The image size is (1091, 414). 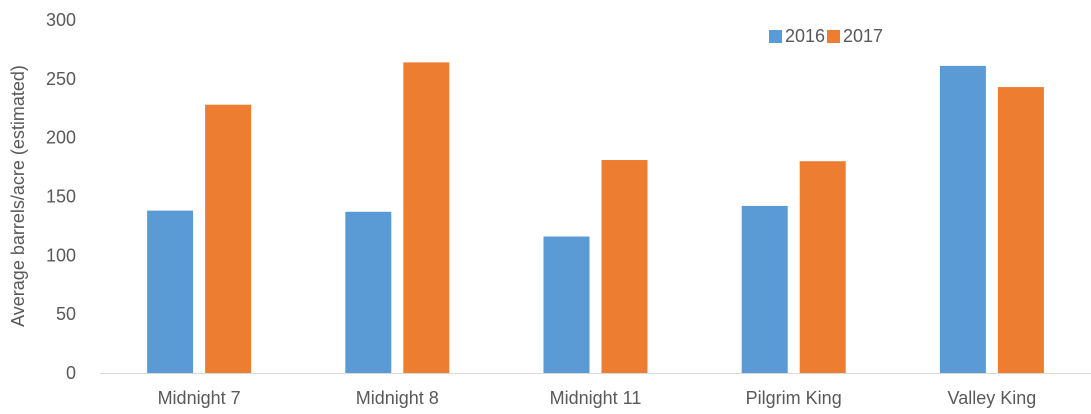 What do you see at coordinates (775, 36) in the screenshot?
I see `legend-swatch-2016` at bounding box center [775, 36].